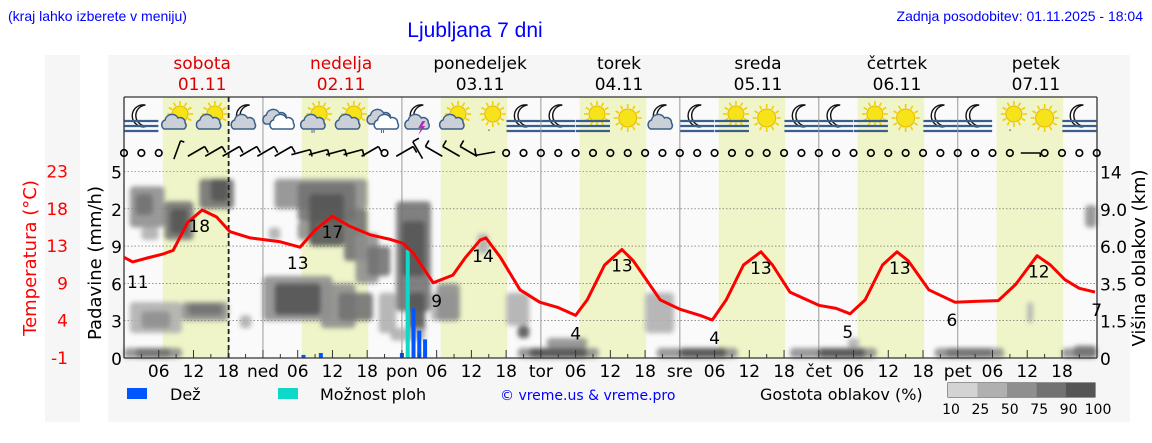  Describe the element at coordinates (758, 85) in the screenshot. I see `day-date: 05.11` at that location.